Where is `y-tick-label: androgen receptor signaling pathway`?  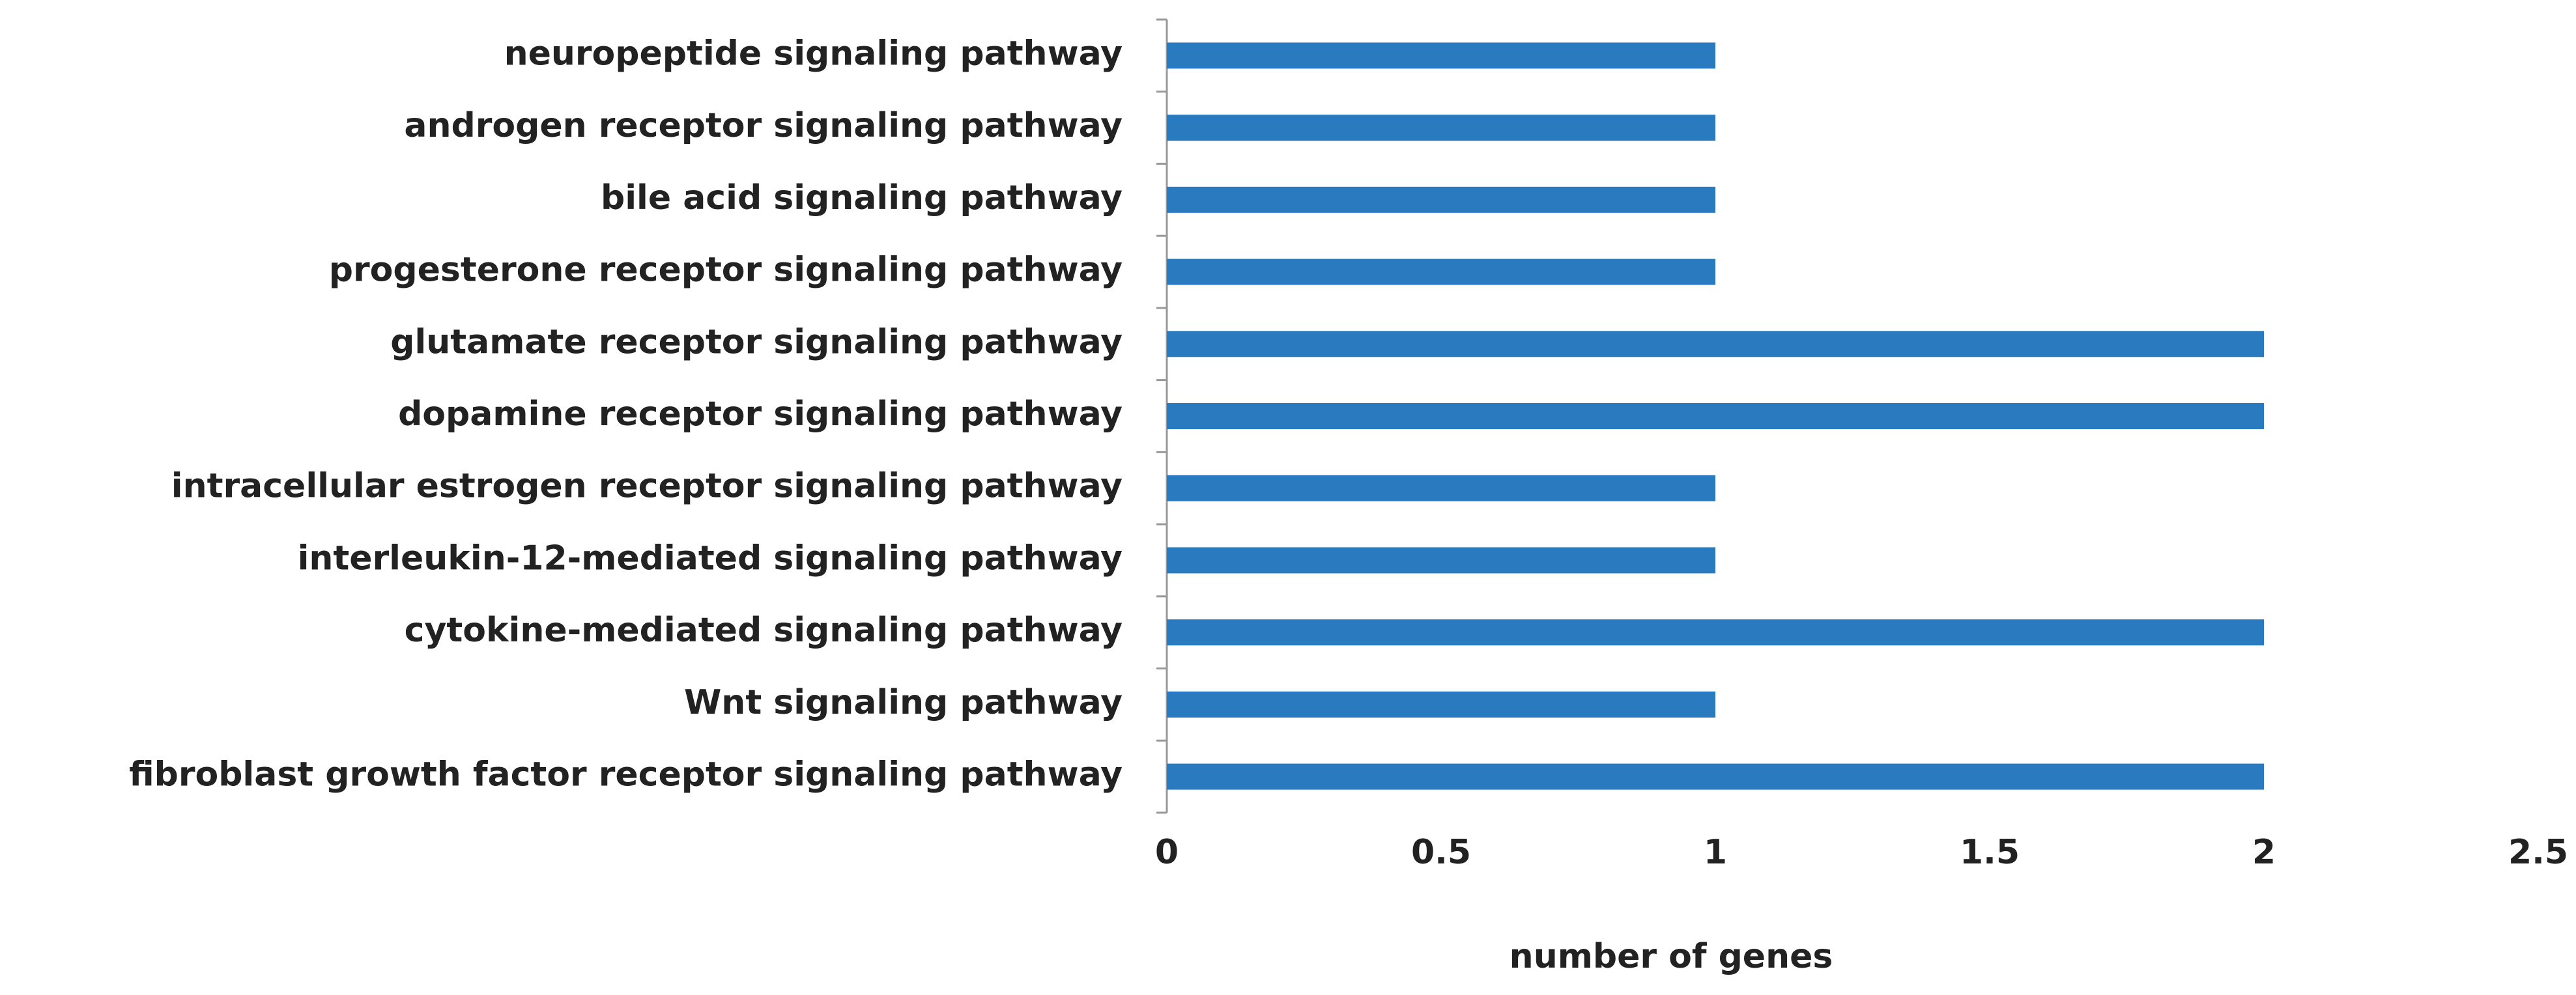
y-tick-label: androgen receptor signaling pathway is located at coordinates (763, 125).